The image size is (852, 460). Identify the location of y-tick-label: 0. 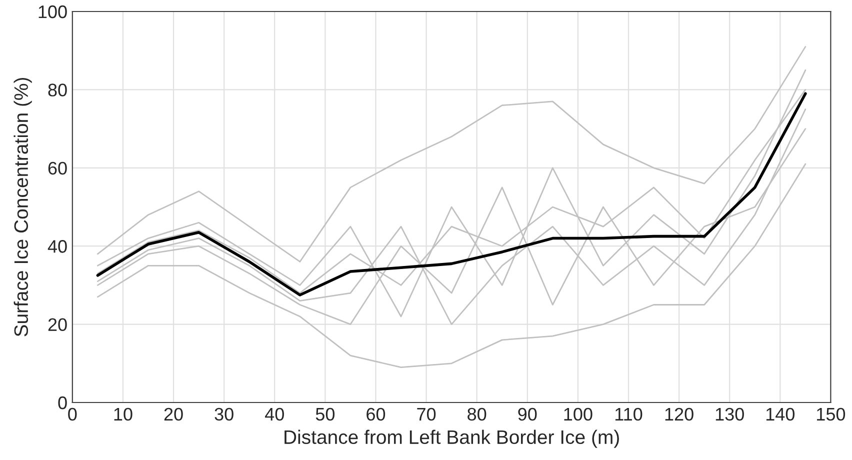
(62, 403).